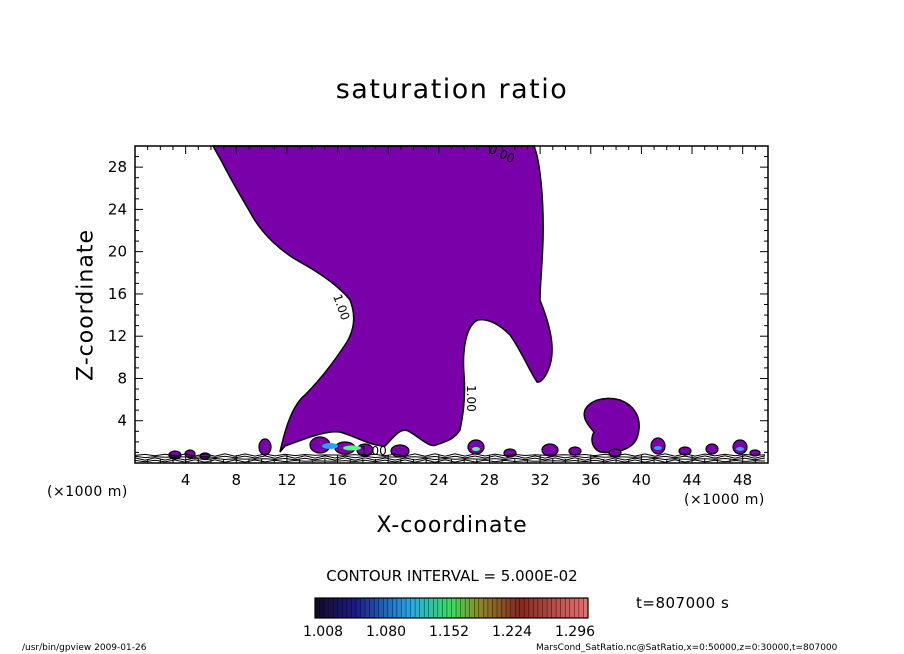 The width and height of the screenshot is (904, 654). Describe the element at coordinates (388, 480) in the screenshot. I see `x-tick-label: 20` at that location.